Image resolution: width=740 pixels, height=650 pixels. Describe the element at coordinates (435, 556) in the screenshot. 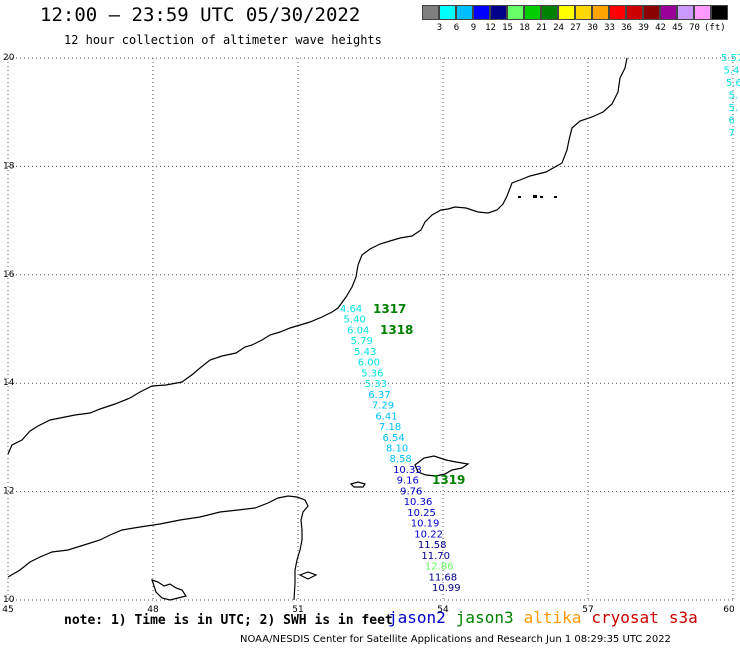

I see `swh-value-label: 11.70` at that location.